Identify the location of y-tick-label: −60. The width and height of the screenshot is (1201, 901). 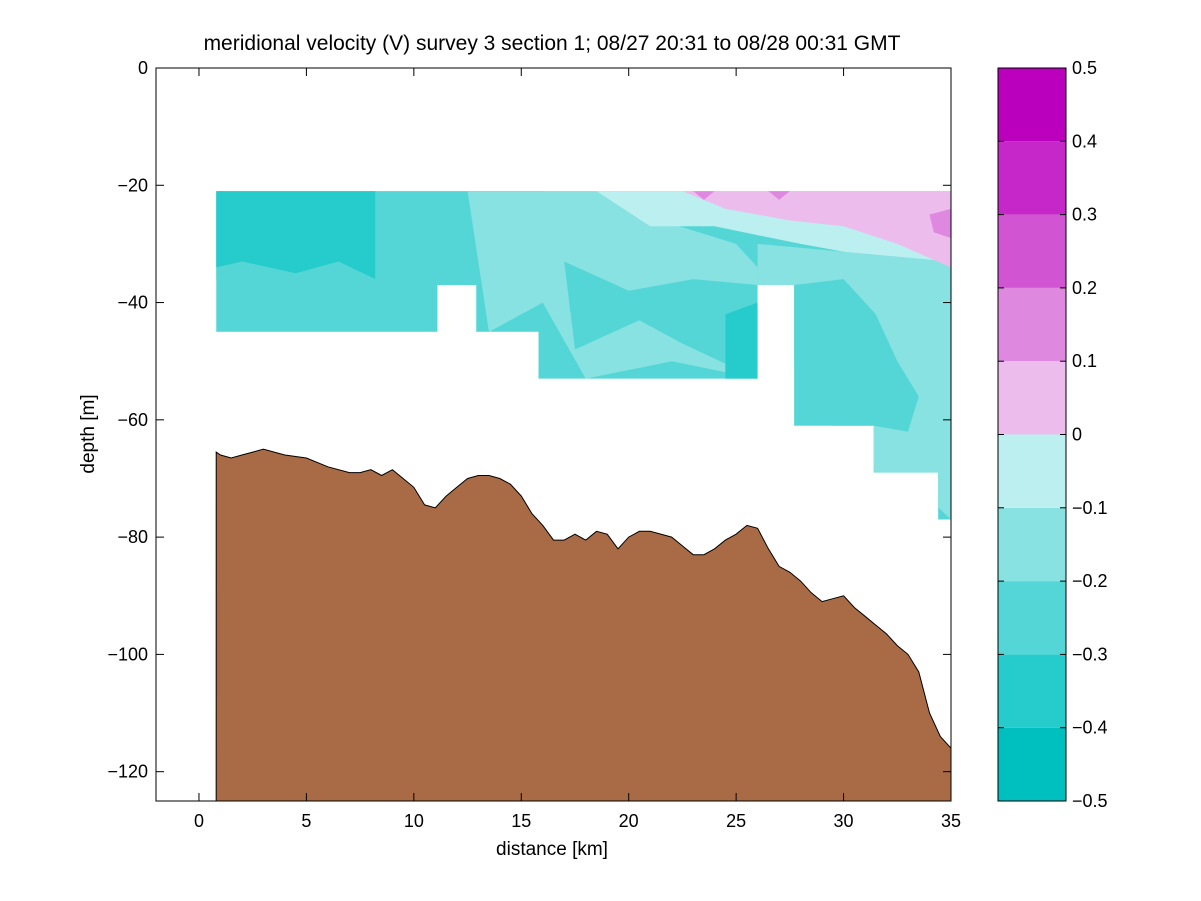
(132, 420).